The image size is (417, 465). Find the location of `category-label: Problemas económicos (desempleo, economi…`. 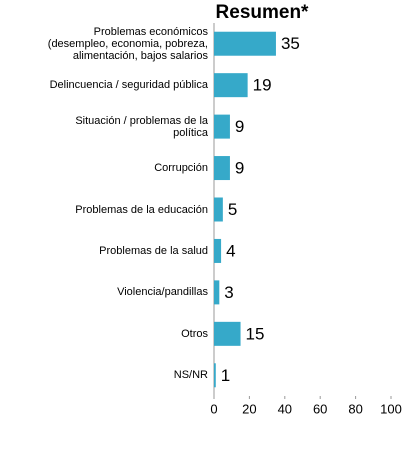

category-label: Problemas económicos (desempleo, economi… is located at coordinates (127, 43).